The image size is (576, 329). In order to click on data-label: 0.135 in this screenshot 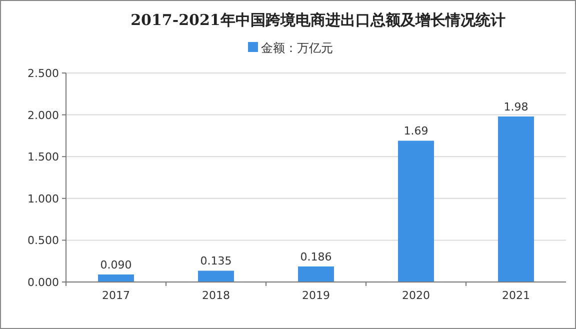, I will do `click(216, 261)`.